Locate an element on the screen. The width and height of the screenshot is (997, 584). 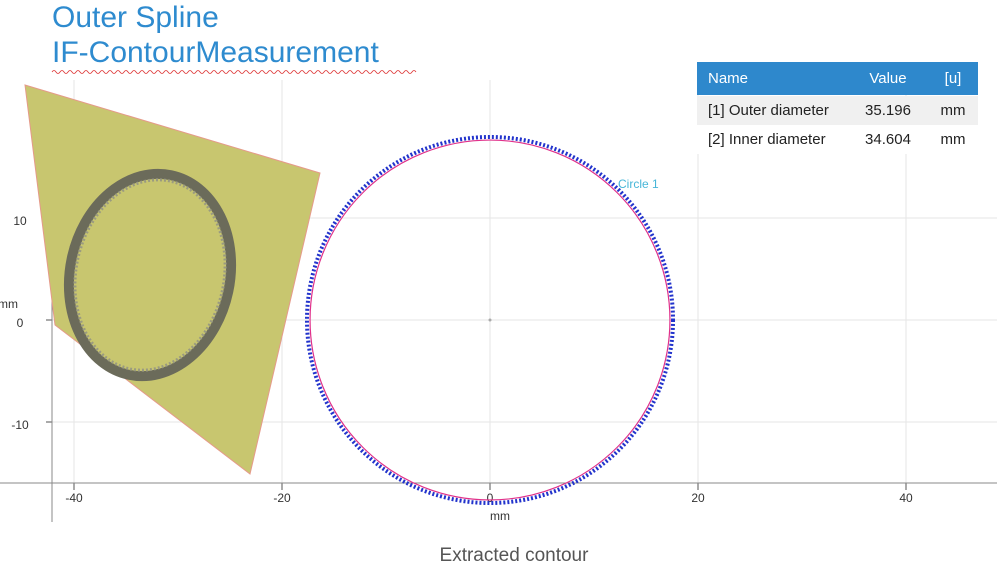
circle-annotation: Circle 1 is located at coordinates (638, 184).